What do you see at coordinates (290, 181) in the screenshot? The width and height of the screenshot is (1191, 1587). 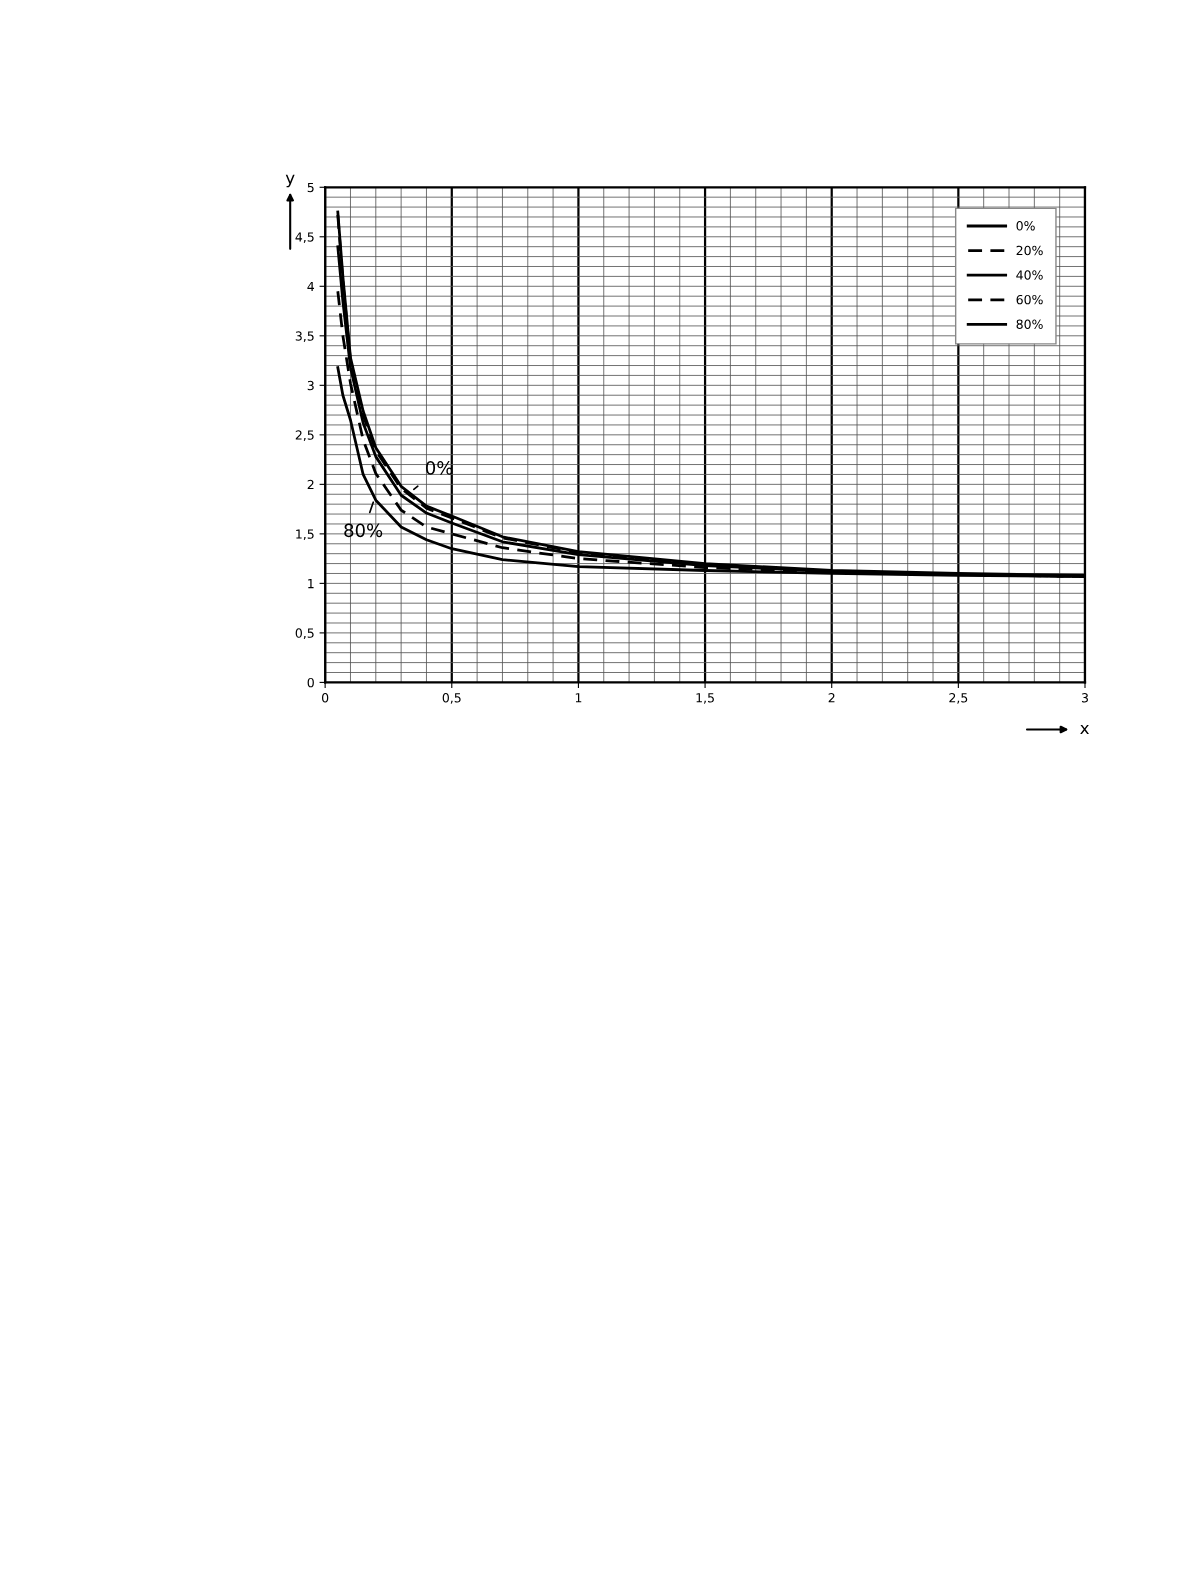 I see `y-axis-title: y` at bounding box center [290, 181].